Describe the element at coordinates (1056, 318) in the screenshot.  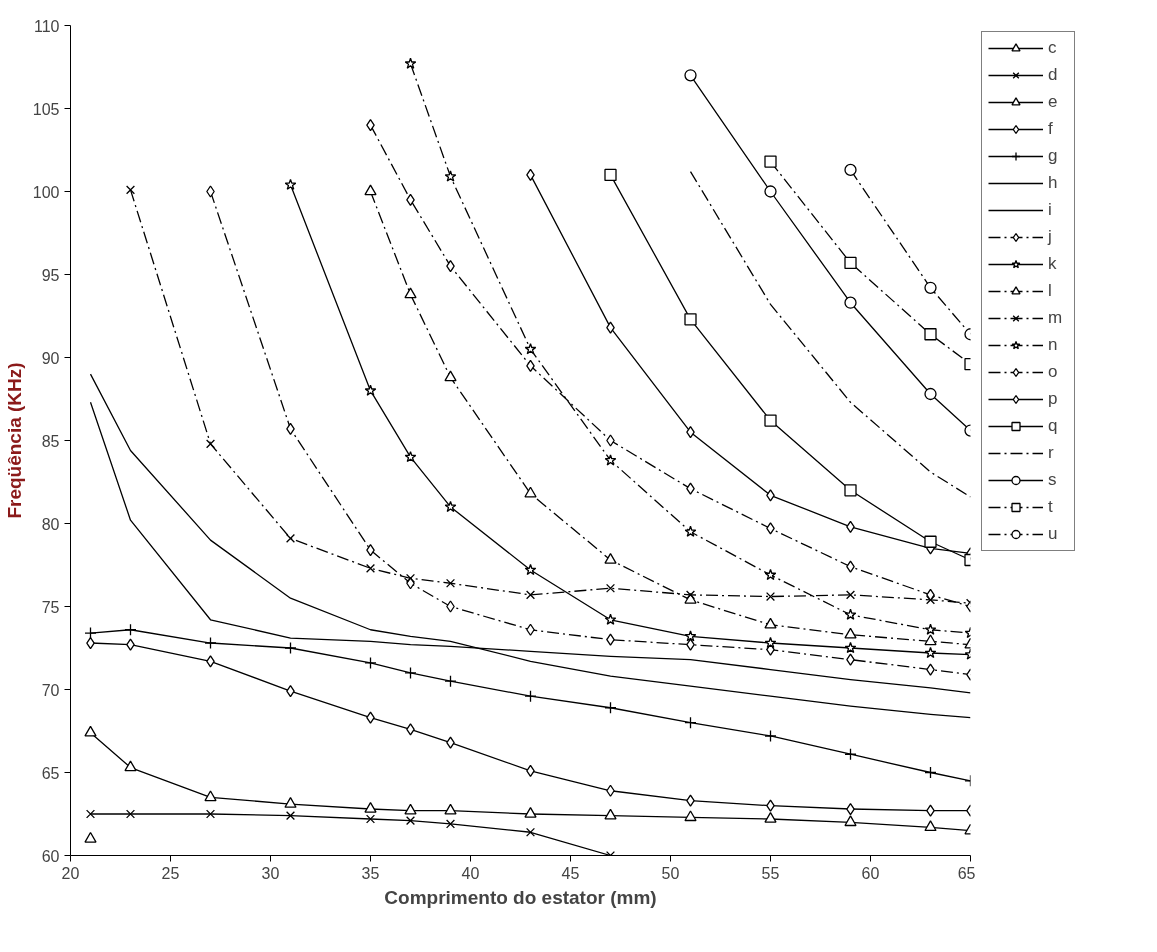
I see `legend-label: m` at that location.